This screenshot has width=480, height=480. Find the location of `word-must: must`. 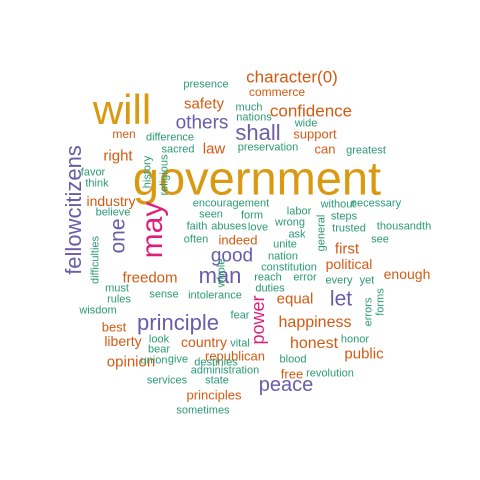

word-must: must is located at coordinates (117, 288).